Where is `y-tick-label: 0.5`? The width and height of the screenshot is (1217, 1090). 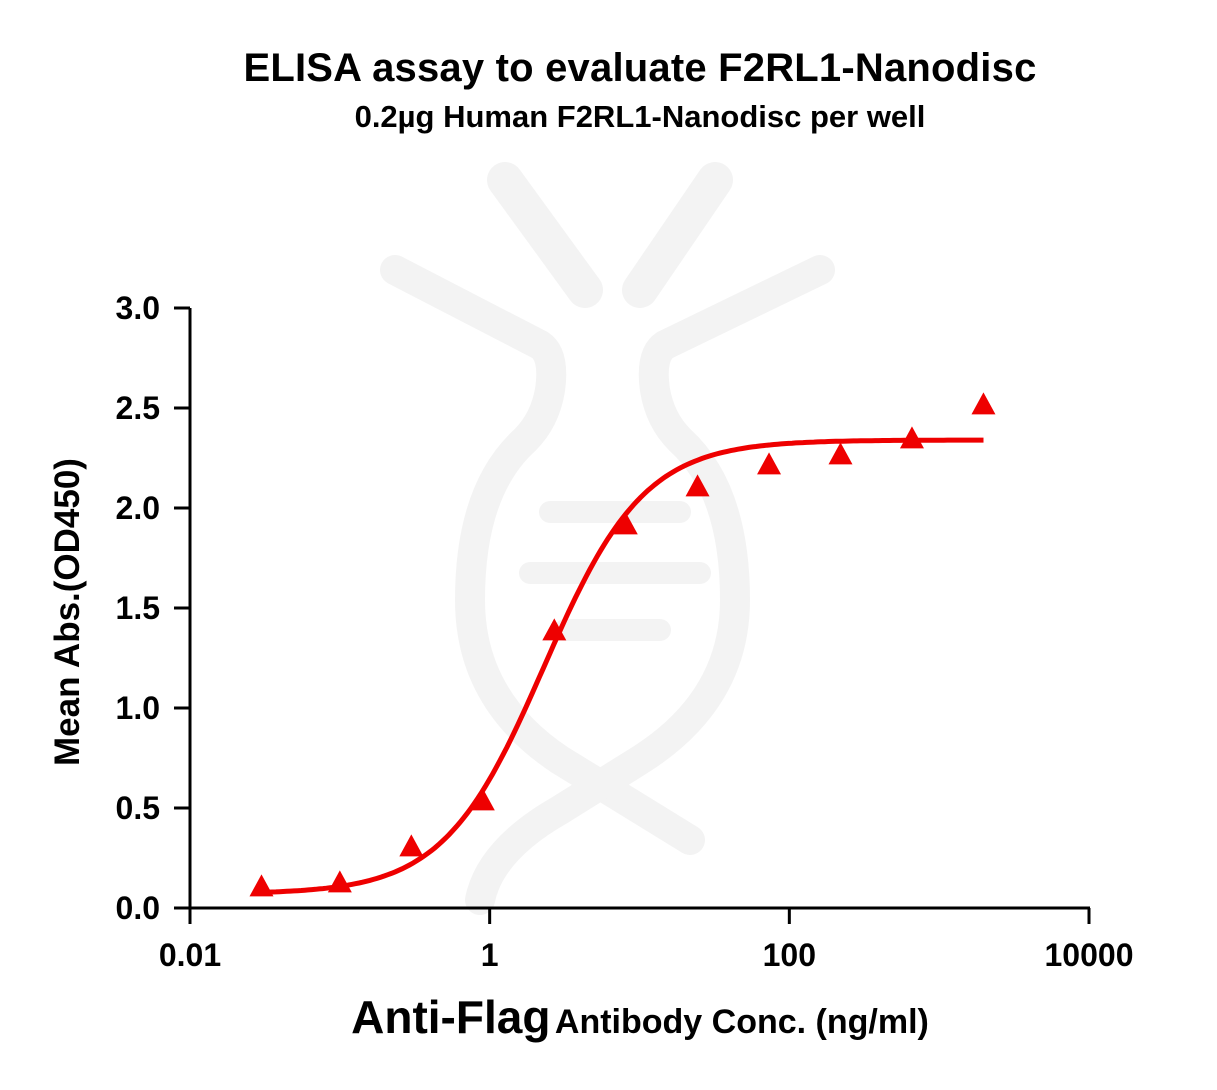
y-tick-label: 0.5 is located at coordinates (138, 808).